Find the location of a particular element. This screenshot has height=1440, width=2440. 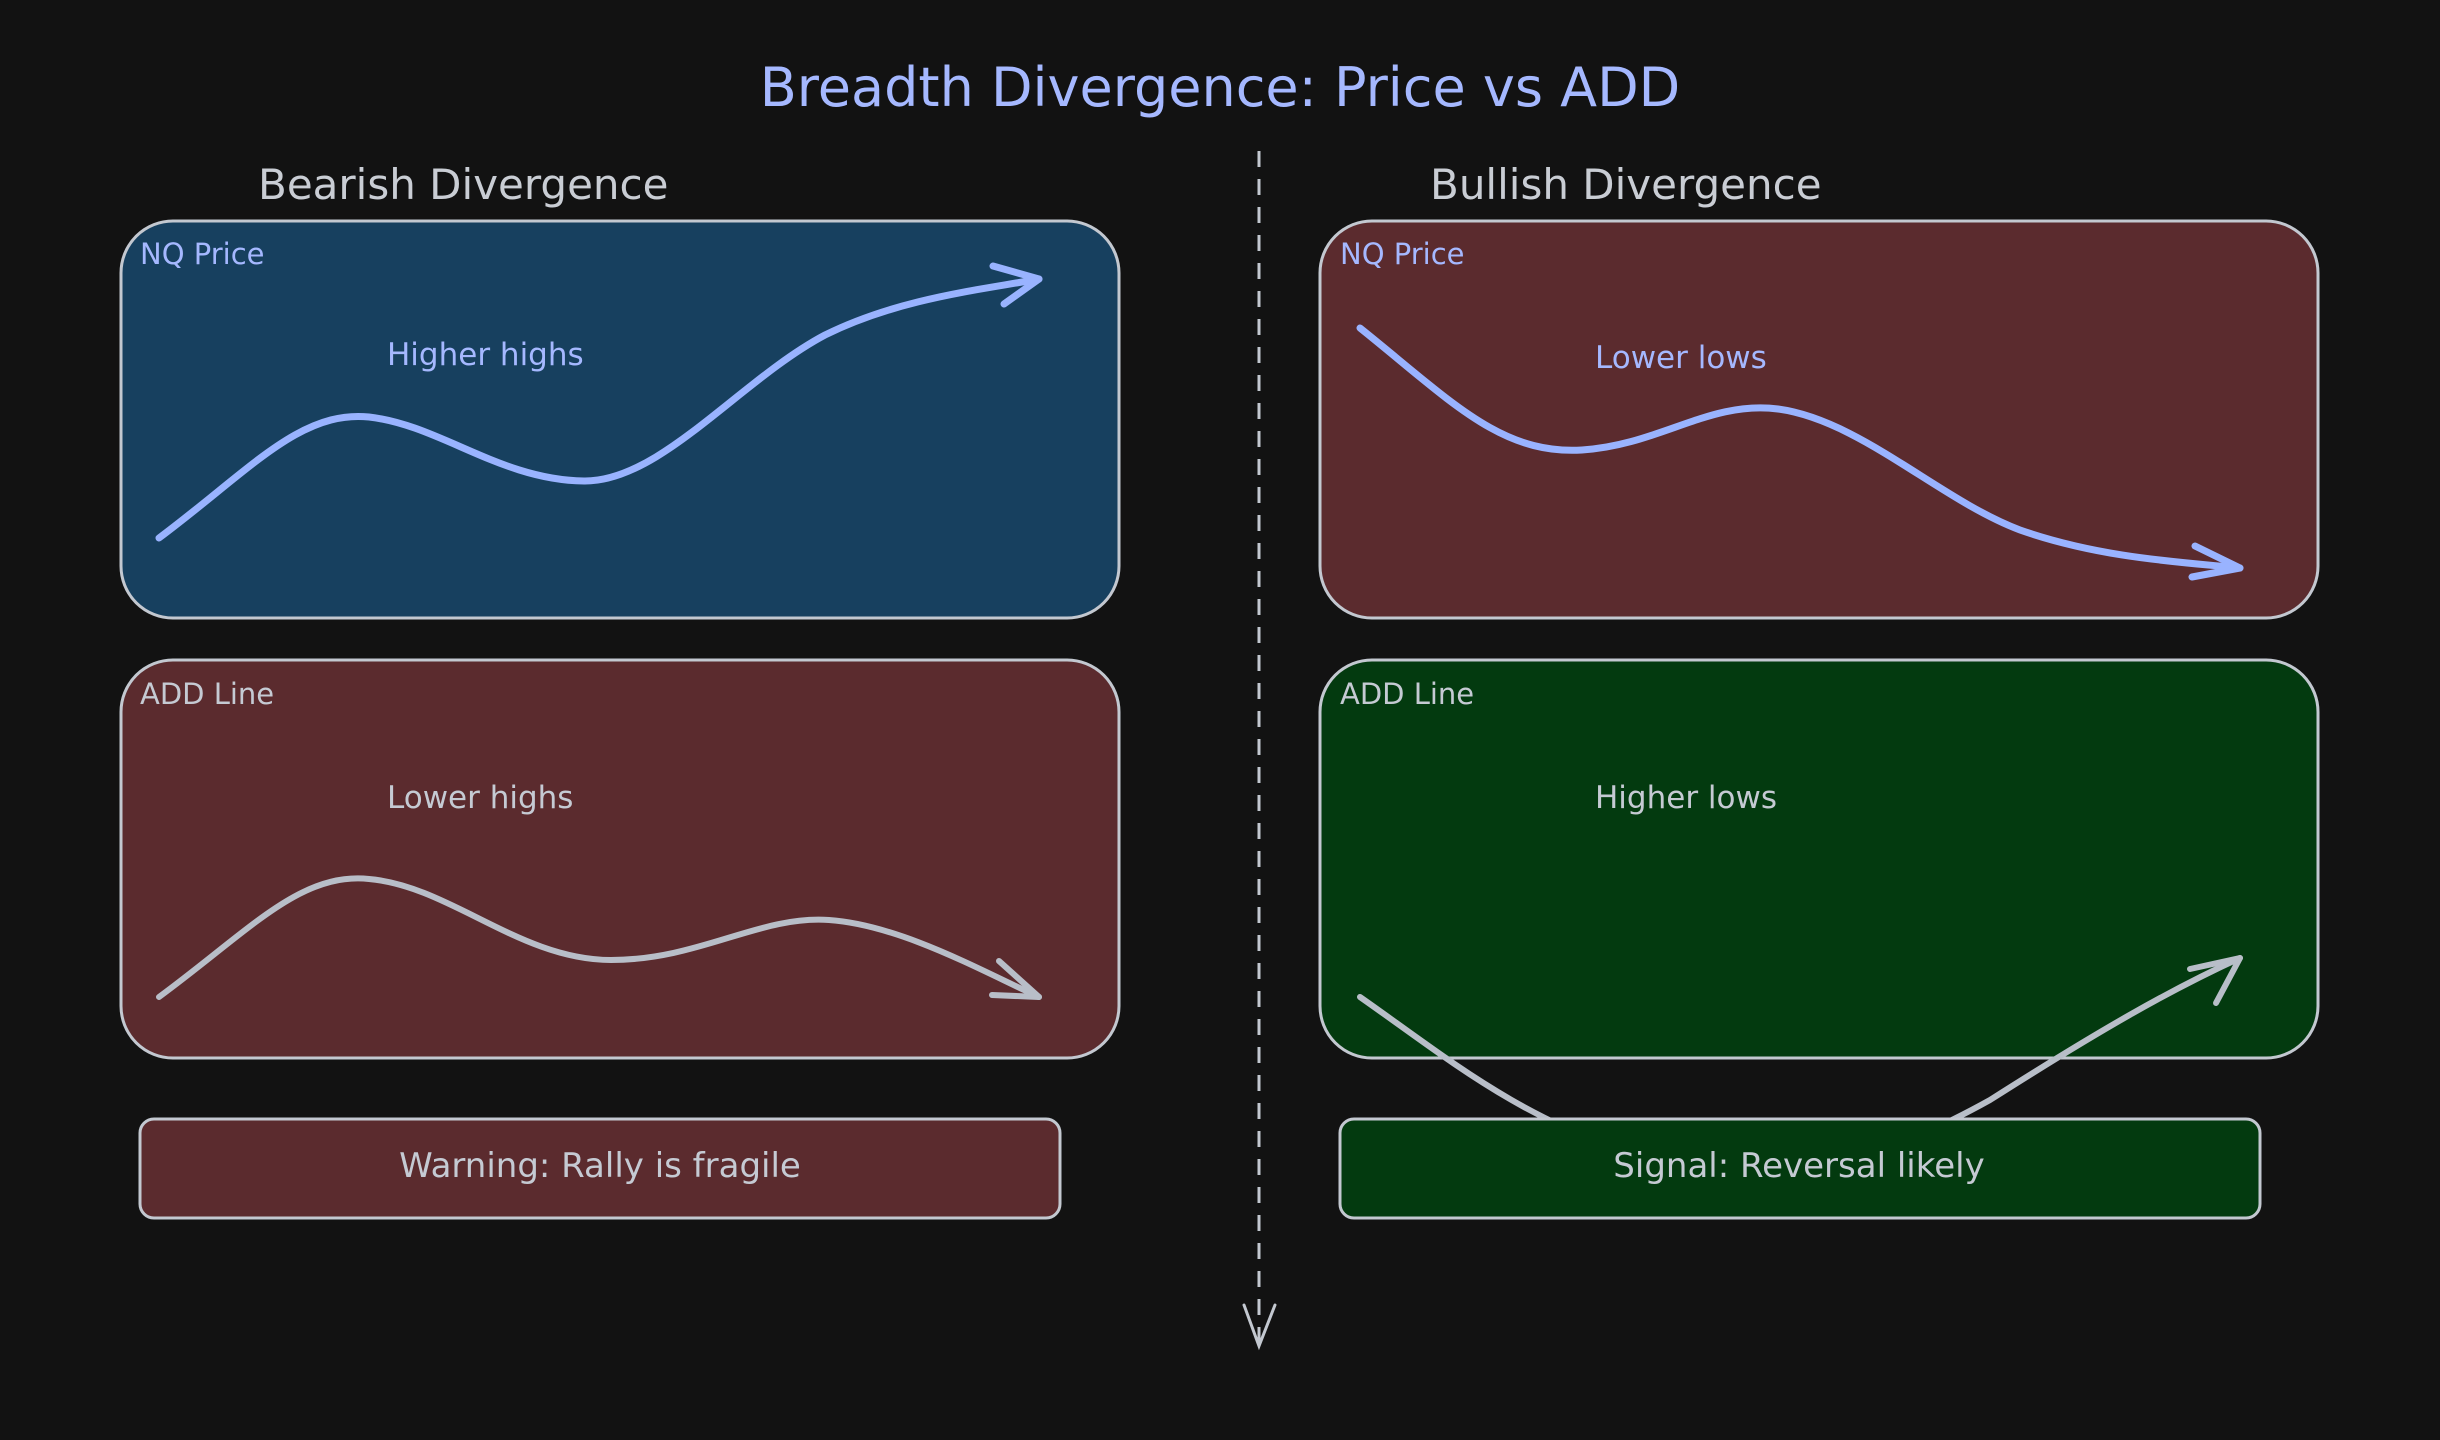

panel-note: Higher highs is located at coordinates (485, 355).